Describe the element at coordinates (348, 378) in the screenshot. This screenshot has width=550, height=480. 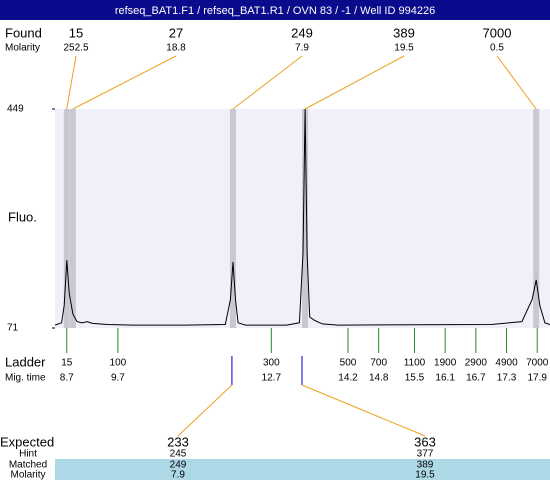
I see `ladder-time: 14.2` at that location.